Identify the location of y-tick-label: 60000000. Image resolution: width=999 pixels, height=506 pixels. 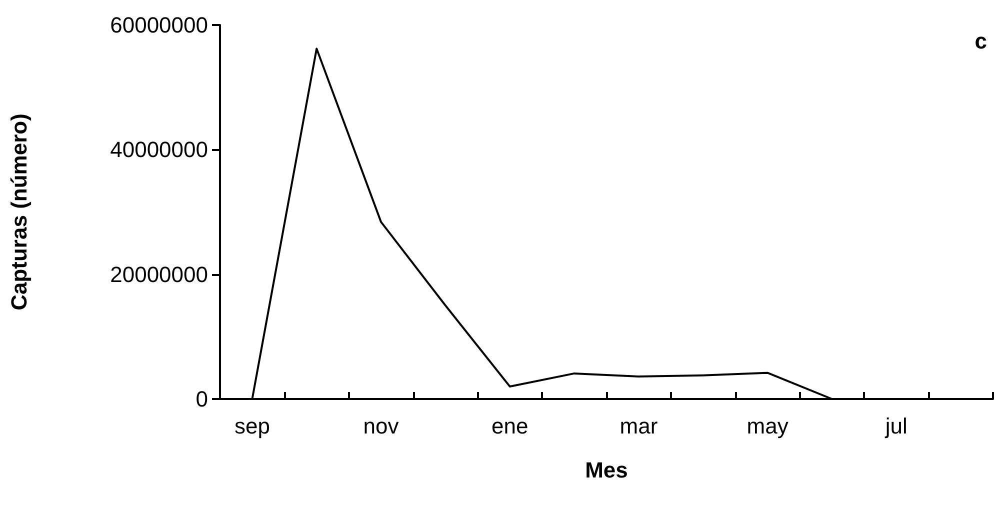
(159, 25).